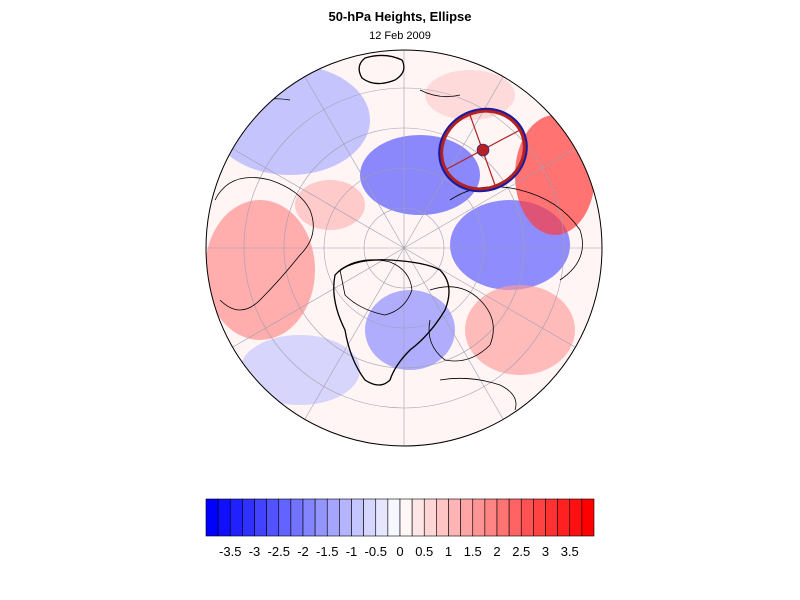 This screenshot has height=600, width=800. I want to click on height-contour-polar, so click(391, 322).